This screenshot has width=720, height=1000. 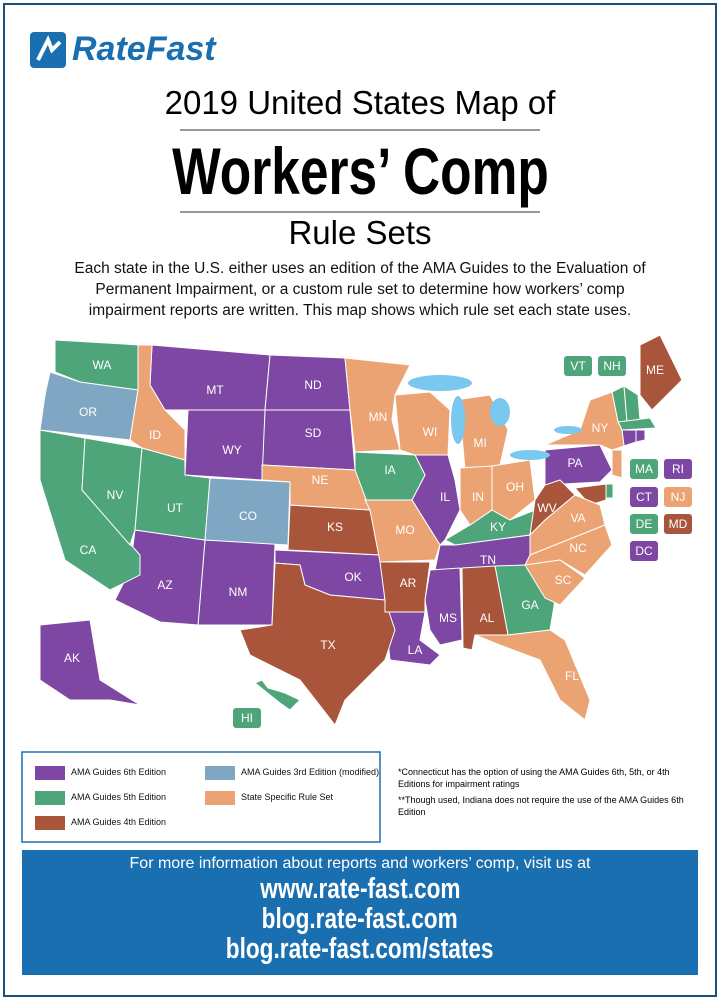 I want to click on state-label: NJ, so click(x=678, y=497).